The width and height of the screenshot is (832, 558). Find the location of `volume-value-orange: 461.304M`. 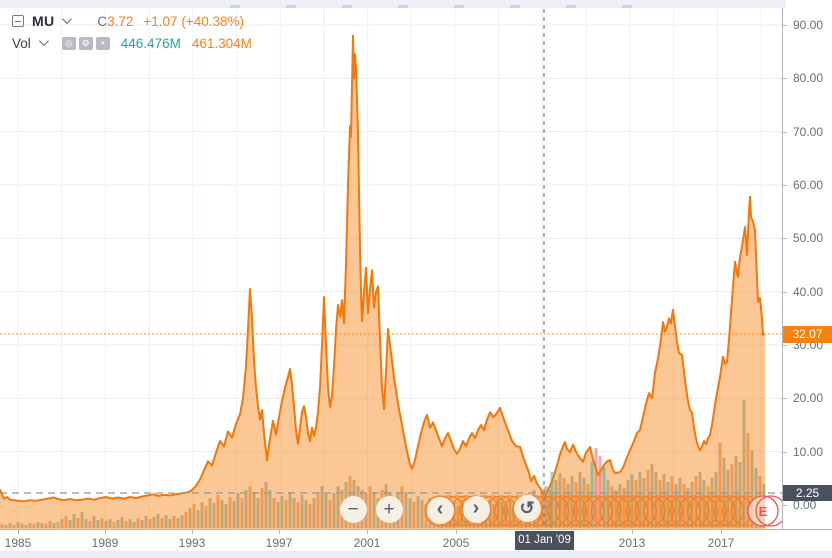

volume-value-orange: 461.304M is located at coordinates (221, 43).